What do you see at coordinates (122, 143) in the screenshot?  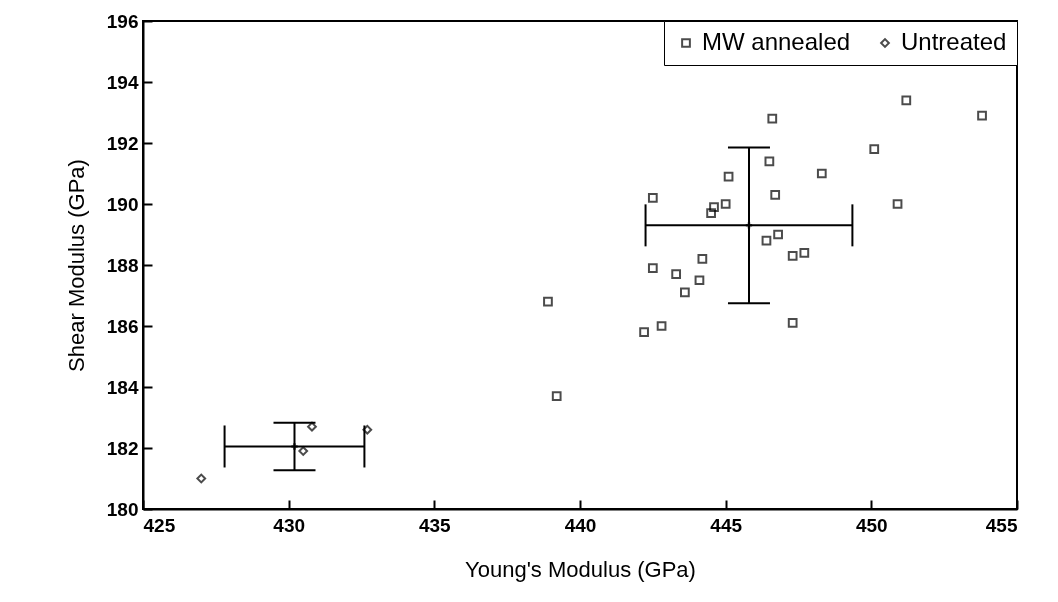 I see `y-tick-label: 192` at bounding box center [122, 143].